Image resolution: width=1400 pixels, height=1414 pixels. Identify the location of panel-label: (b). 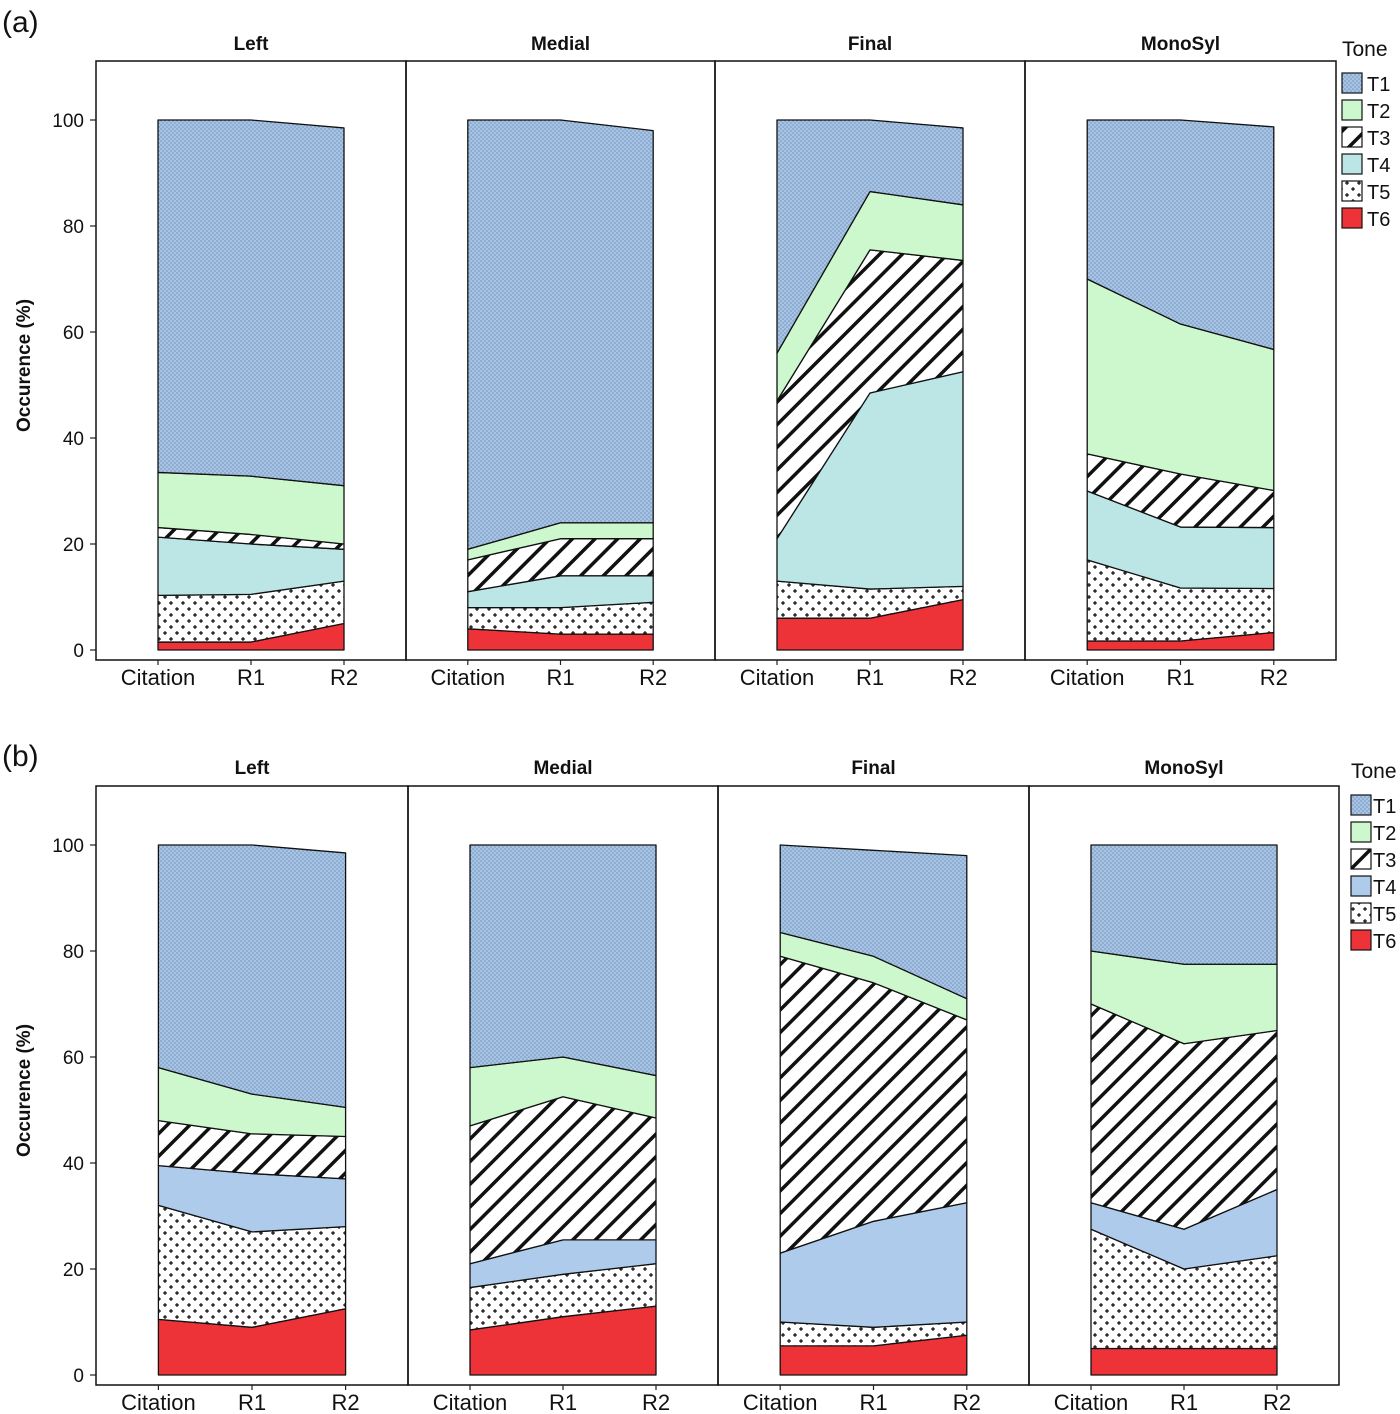
(20, 756).